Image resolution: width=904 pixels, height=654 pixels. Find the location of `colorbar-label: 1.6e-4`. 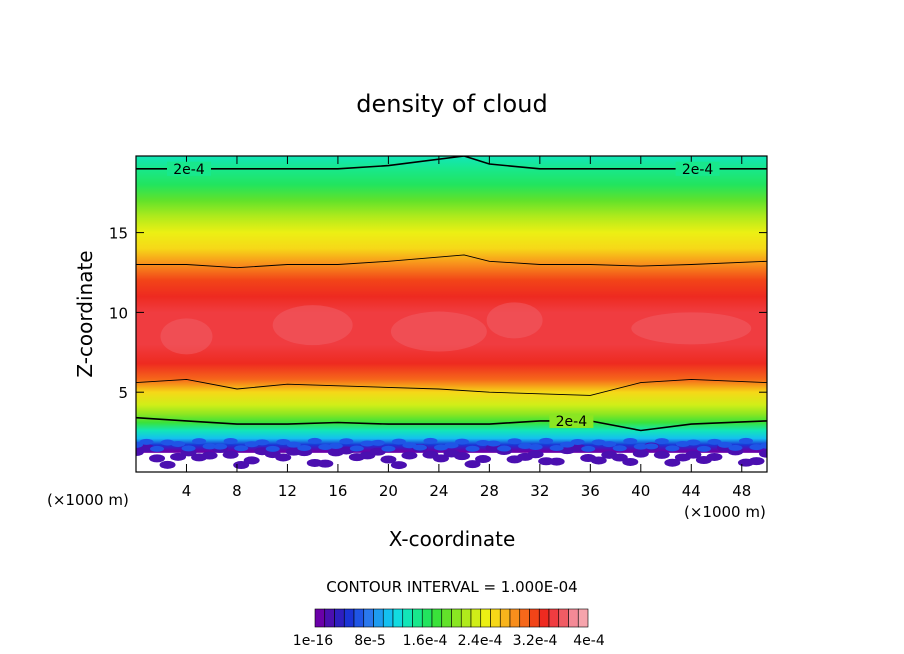

colorbar-label: 1.6e-4 is located at coordinates (425, 641).